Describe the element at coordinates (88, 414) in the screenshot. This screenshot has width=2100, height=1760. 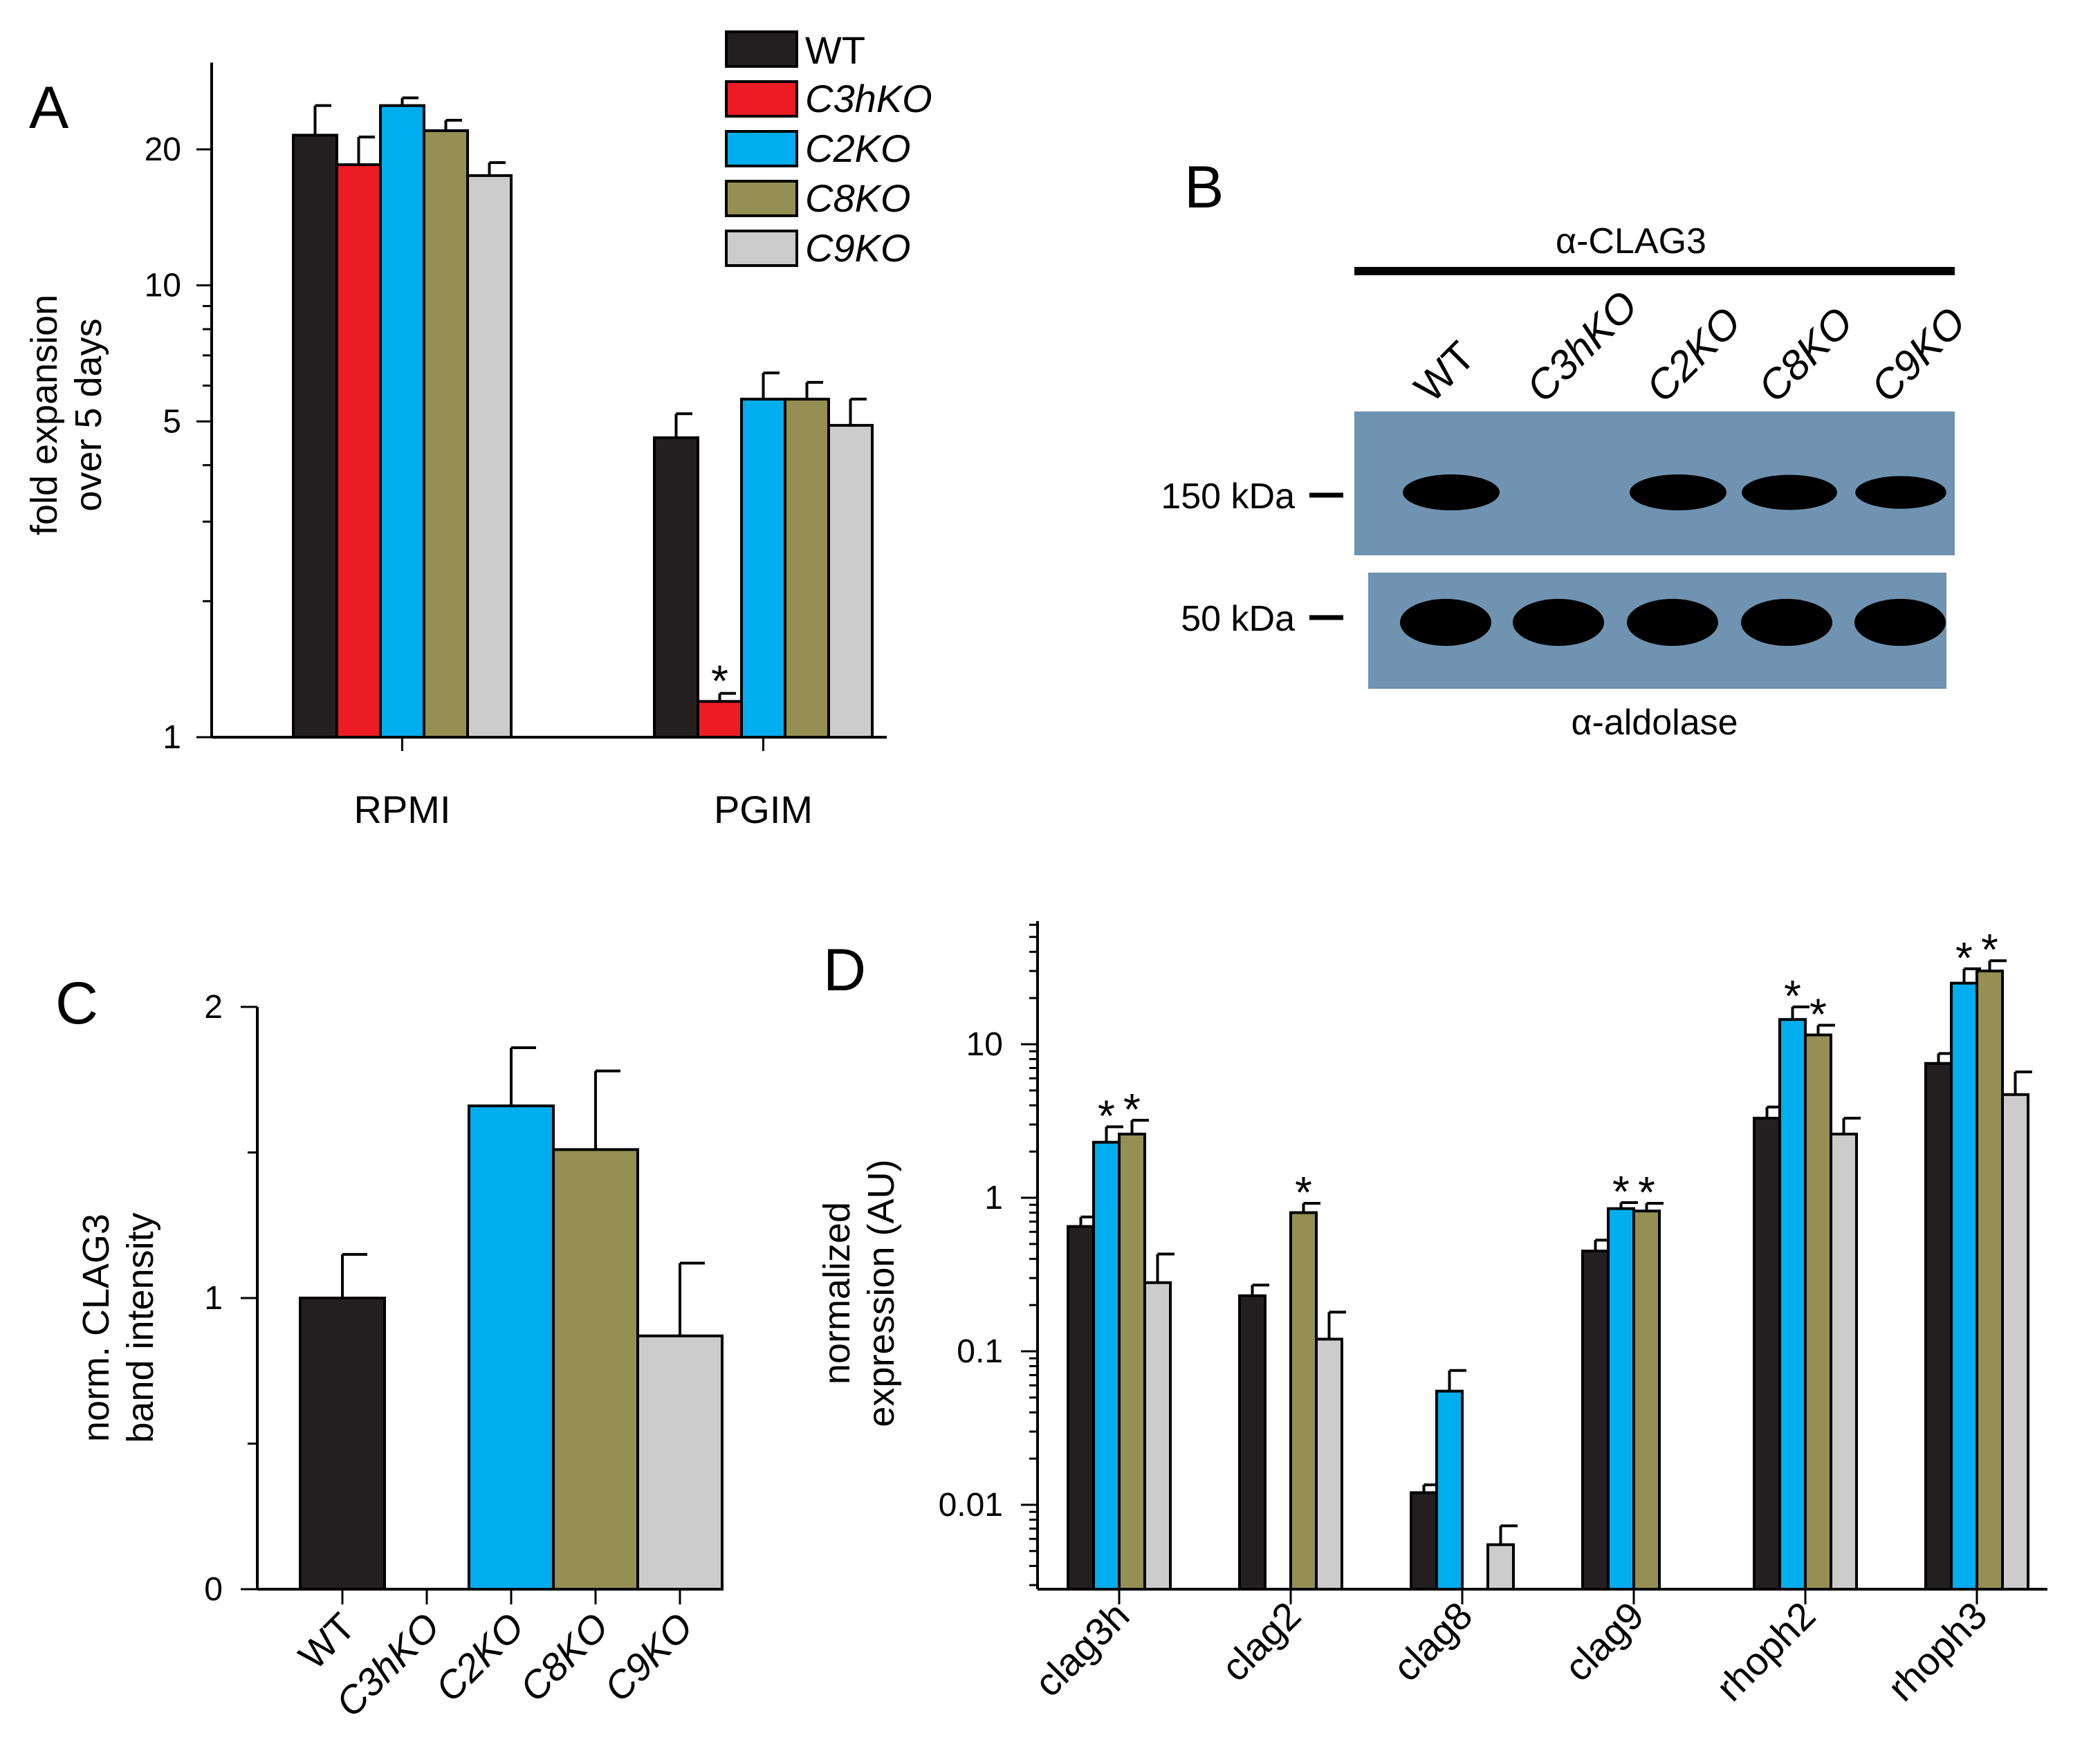
I see `panel-a-ylabel-line2: over 5 days` at that location.